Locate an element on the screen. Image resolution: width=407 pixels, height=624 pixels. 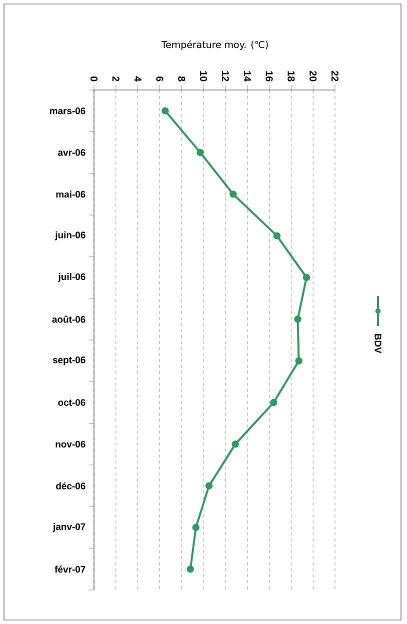
x-tick-label: 0 is located at coordinates (94, 79).